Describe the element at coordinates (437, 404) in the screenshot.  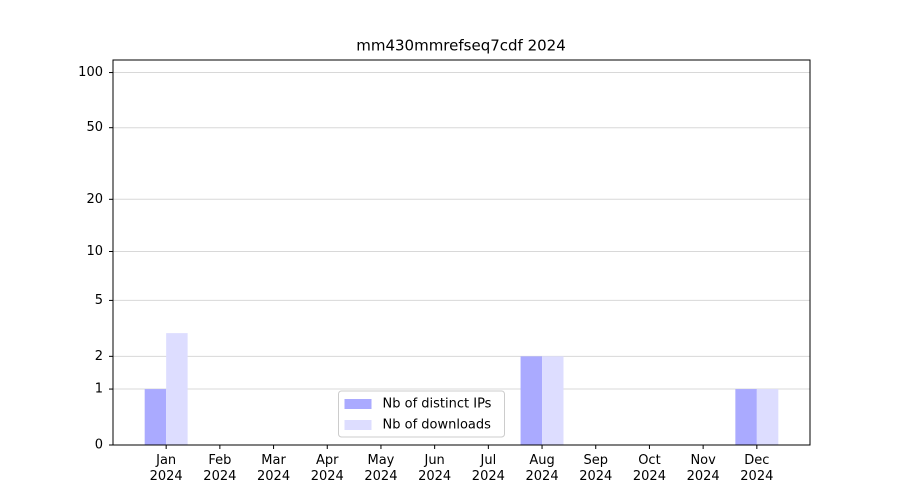
I see `legend-label: Nb of distinct IPs` at that location.